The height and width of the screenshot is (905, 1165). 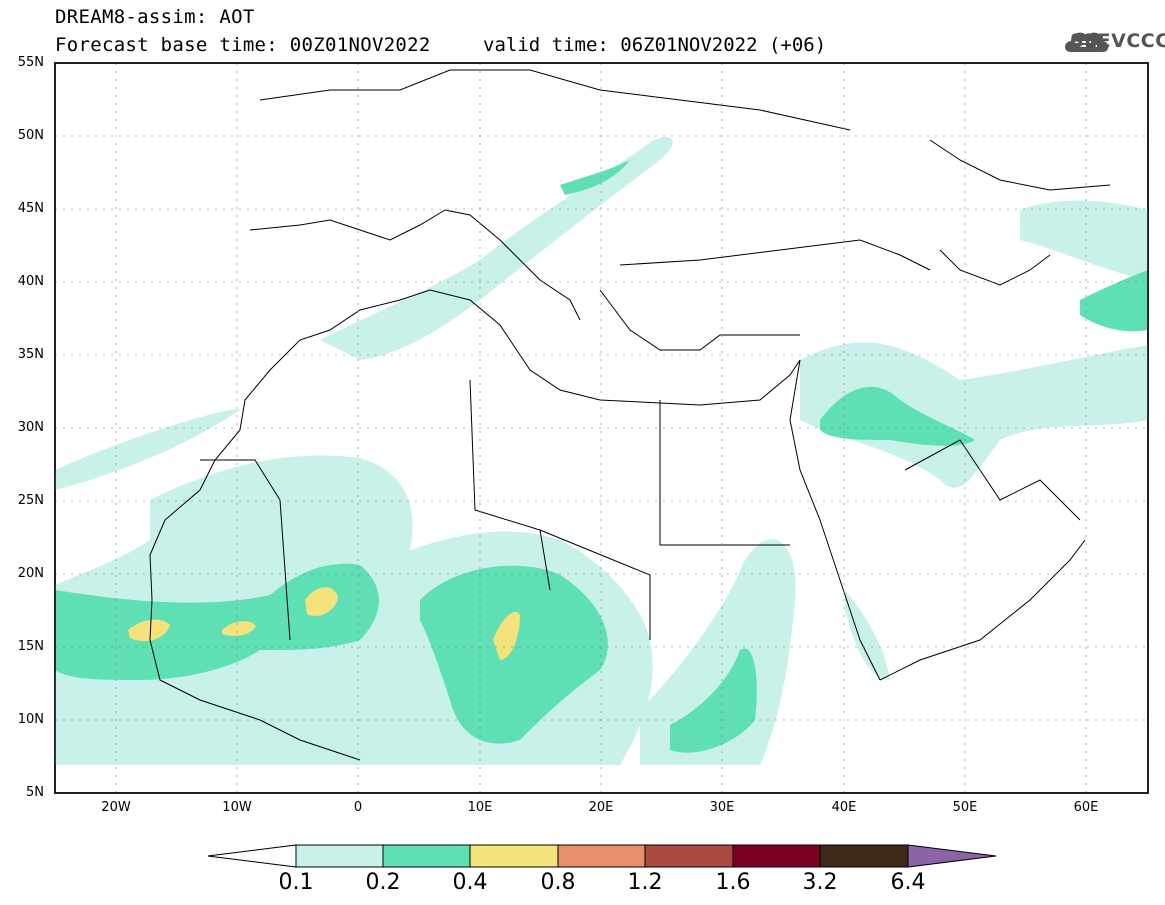 What do you see at coordinates (30, 573) in the screenshot?
I see `lat-label: 20N` at bounding box center [30, 573].